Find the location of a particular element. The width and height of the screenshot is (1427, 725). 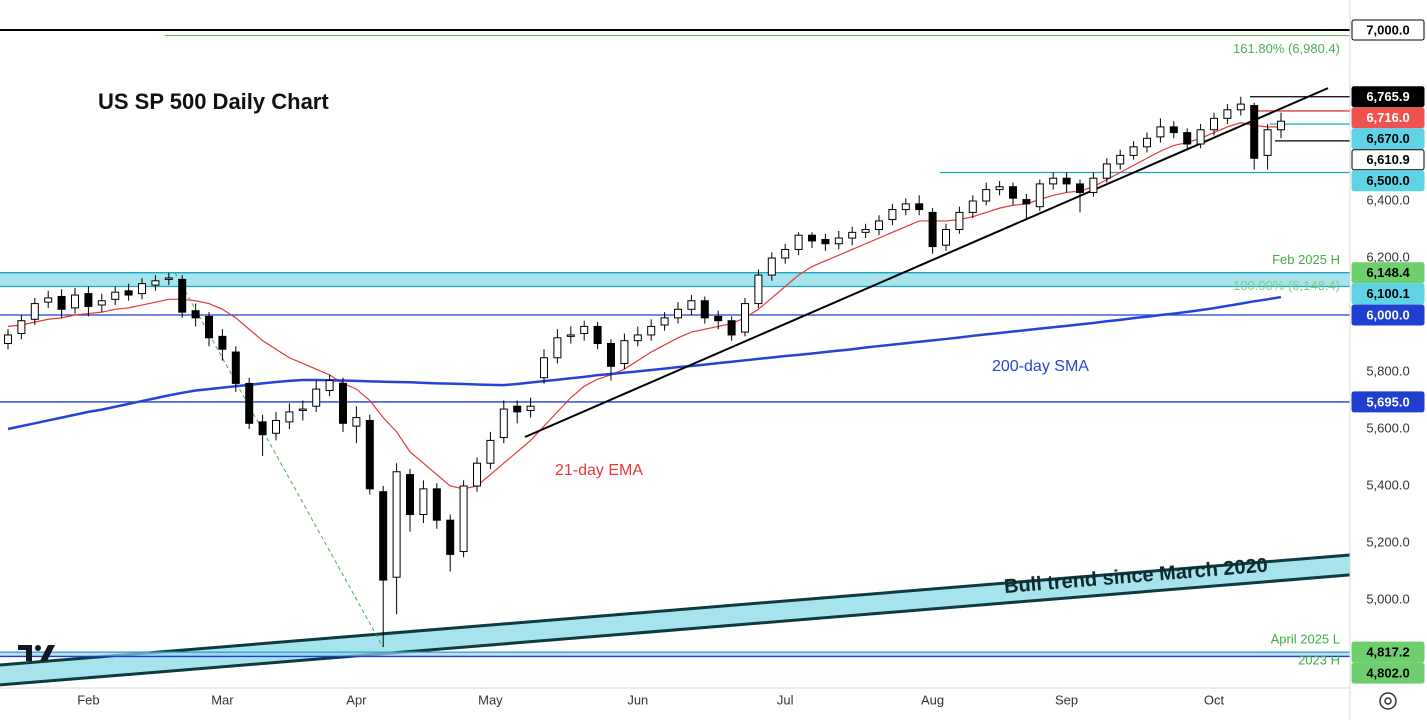

sma-label: 200-day SMA is located at coordinates (1040, 366).